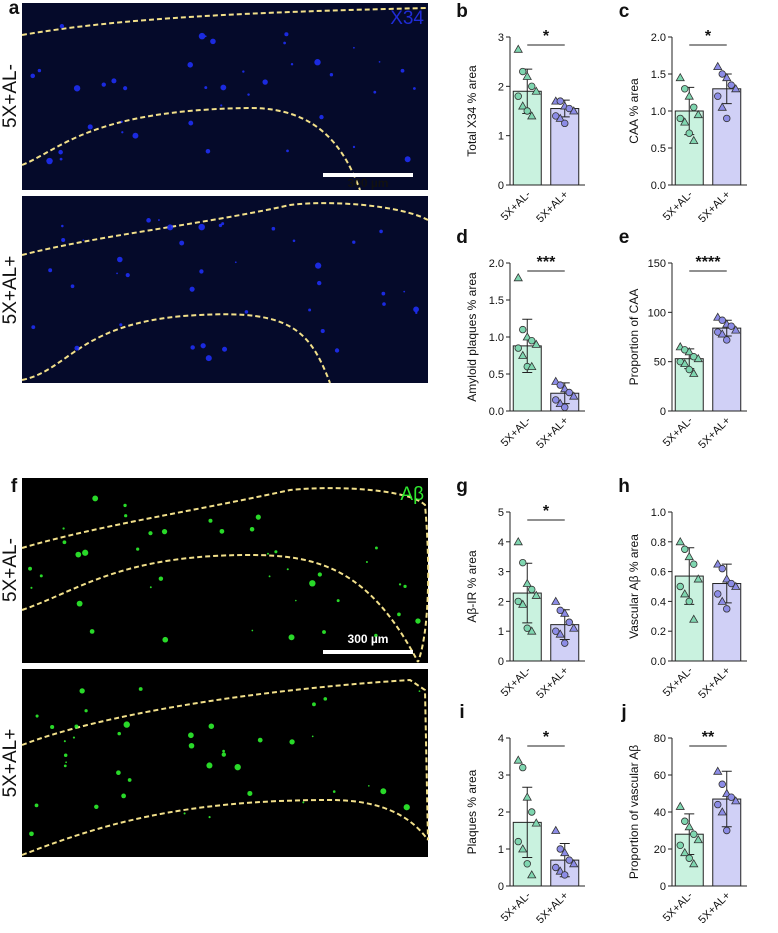  Describe the element at coordinates (634, 111) in the screenshot. I see `y-axis-label: CAA % area` at that location.